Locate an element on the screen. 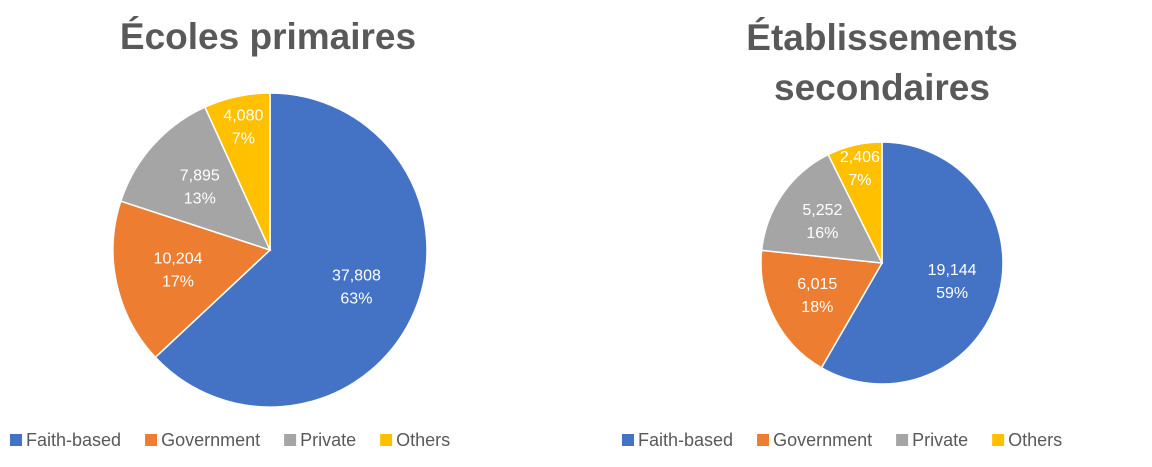  data-label: 5,252 is located at coordinates (822, 210).